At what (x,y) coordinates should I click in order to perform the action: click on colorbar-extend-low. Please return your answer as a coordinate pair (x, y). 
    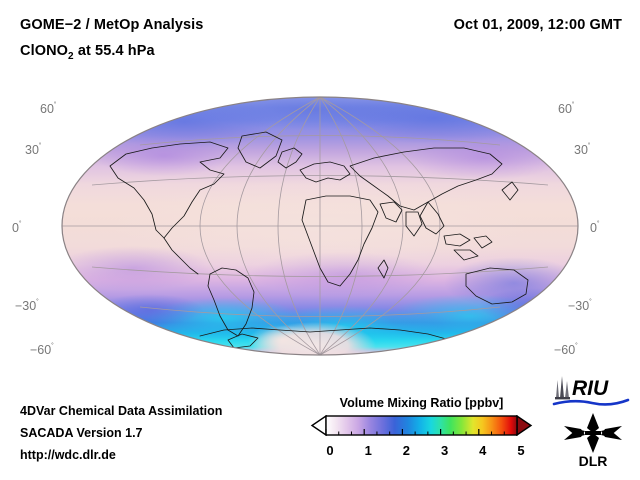
    Looking at the image, I should click on (318, 425).